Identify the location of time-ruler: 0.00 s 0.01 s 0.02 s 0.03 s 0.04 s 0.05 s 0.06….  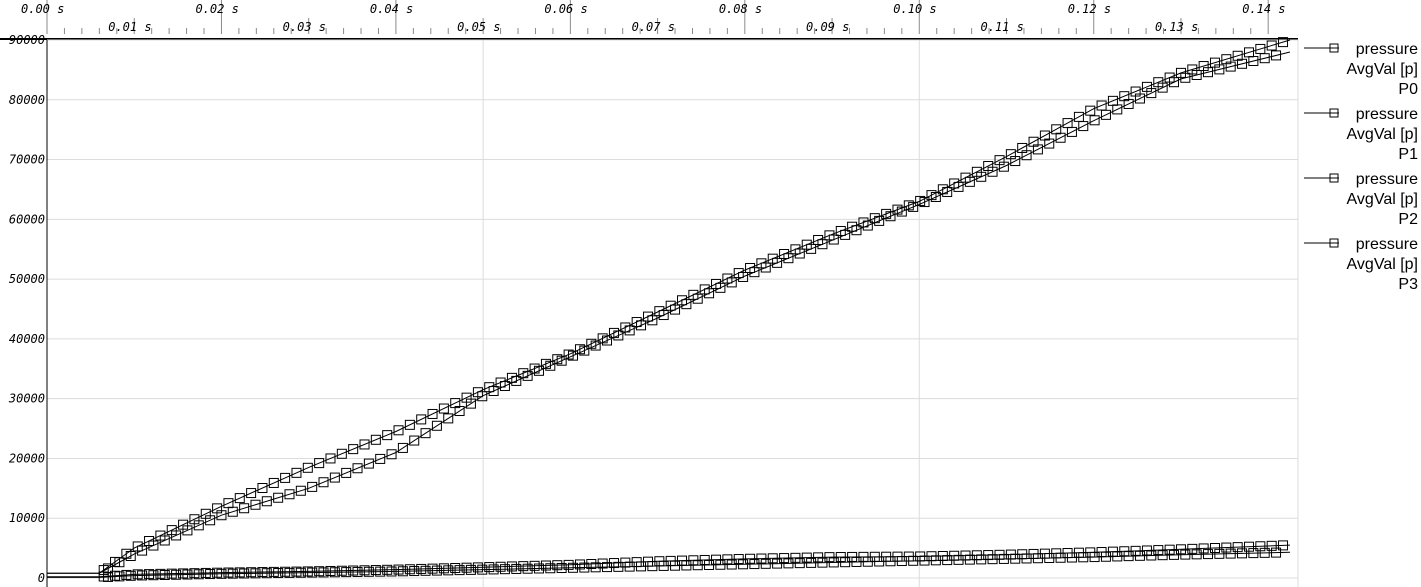
(653, 17).